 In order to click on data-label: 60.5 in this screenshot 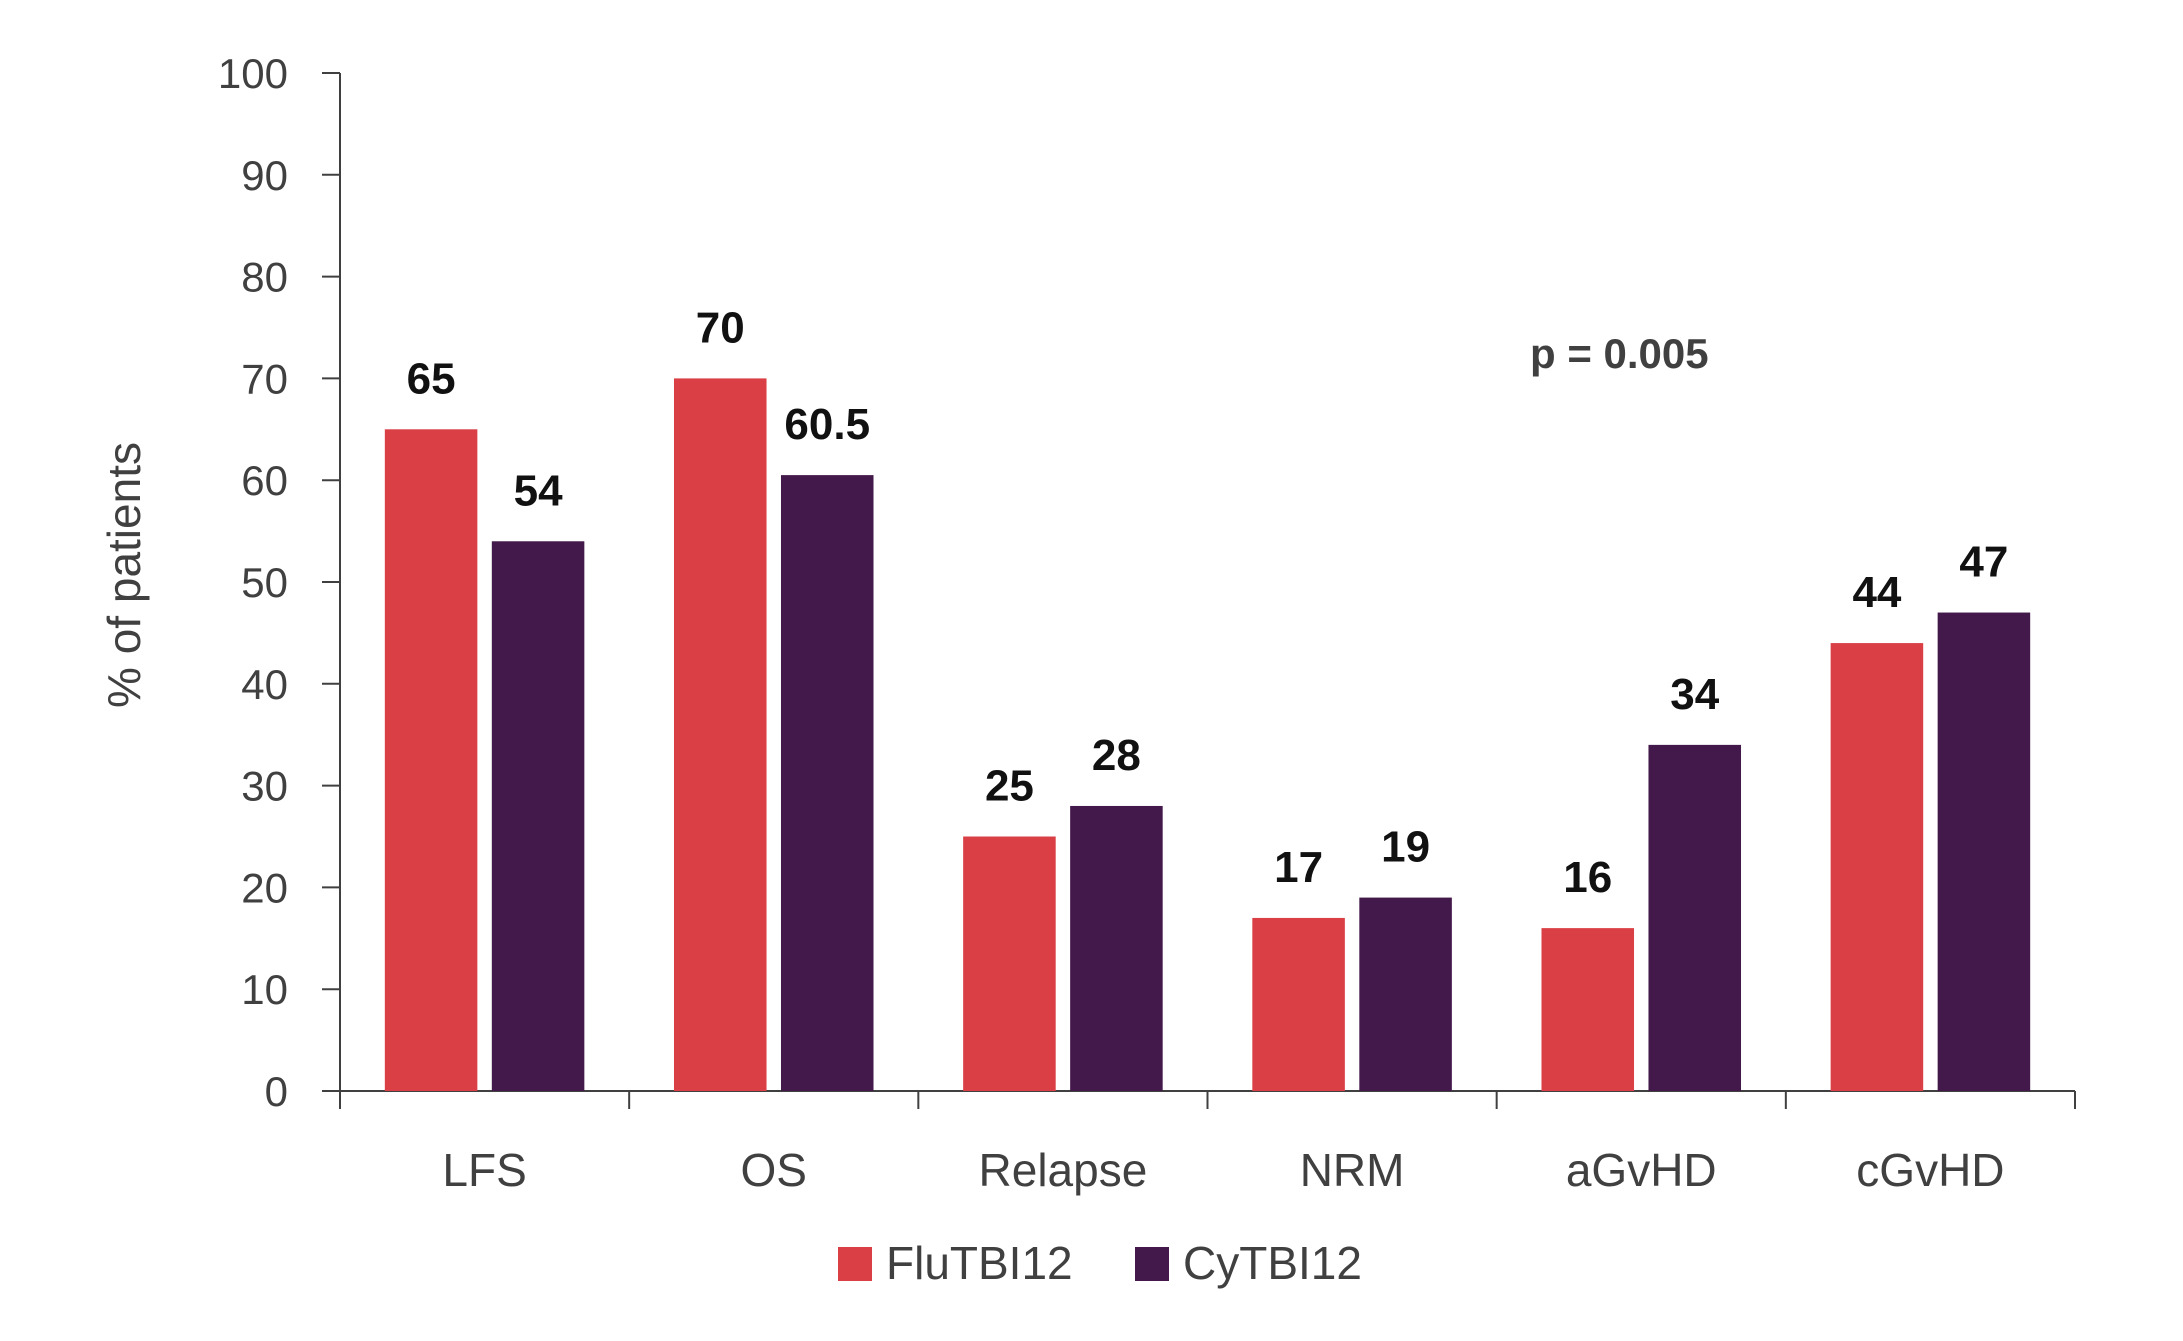, I will do `click(827, 424)`.